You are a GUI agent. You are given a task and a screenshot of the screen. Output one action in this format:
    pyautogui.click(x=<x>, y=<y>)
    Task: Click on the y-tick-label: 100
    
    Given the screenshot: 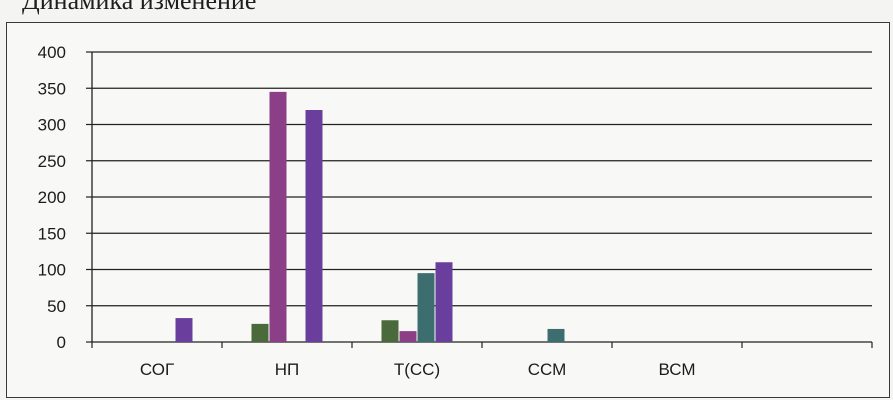 What is the action you would take?
    pyautogui.click(x=52, y=270)
    